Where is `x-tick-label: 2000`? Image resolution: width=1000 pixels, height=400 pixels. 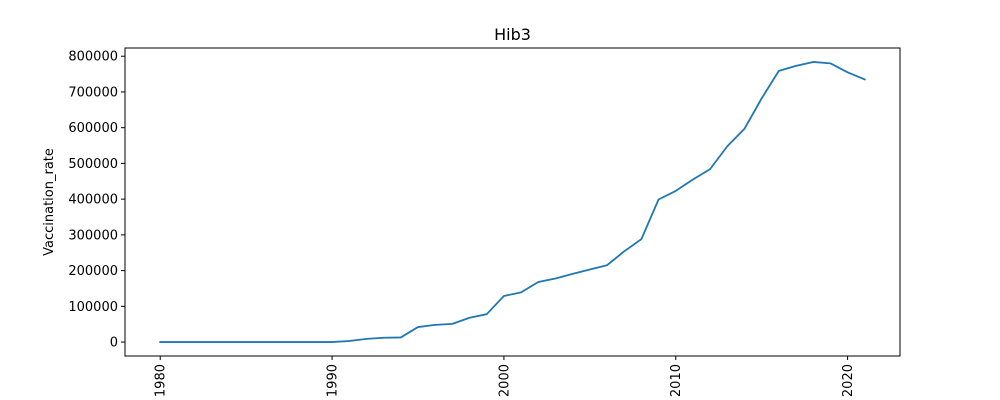
x-tick-label: 2000 is located at coordinates (504, 380).